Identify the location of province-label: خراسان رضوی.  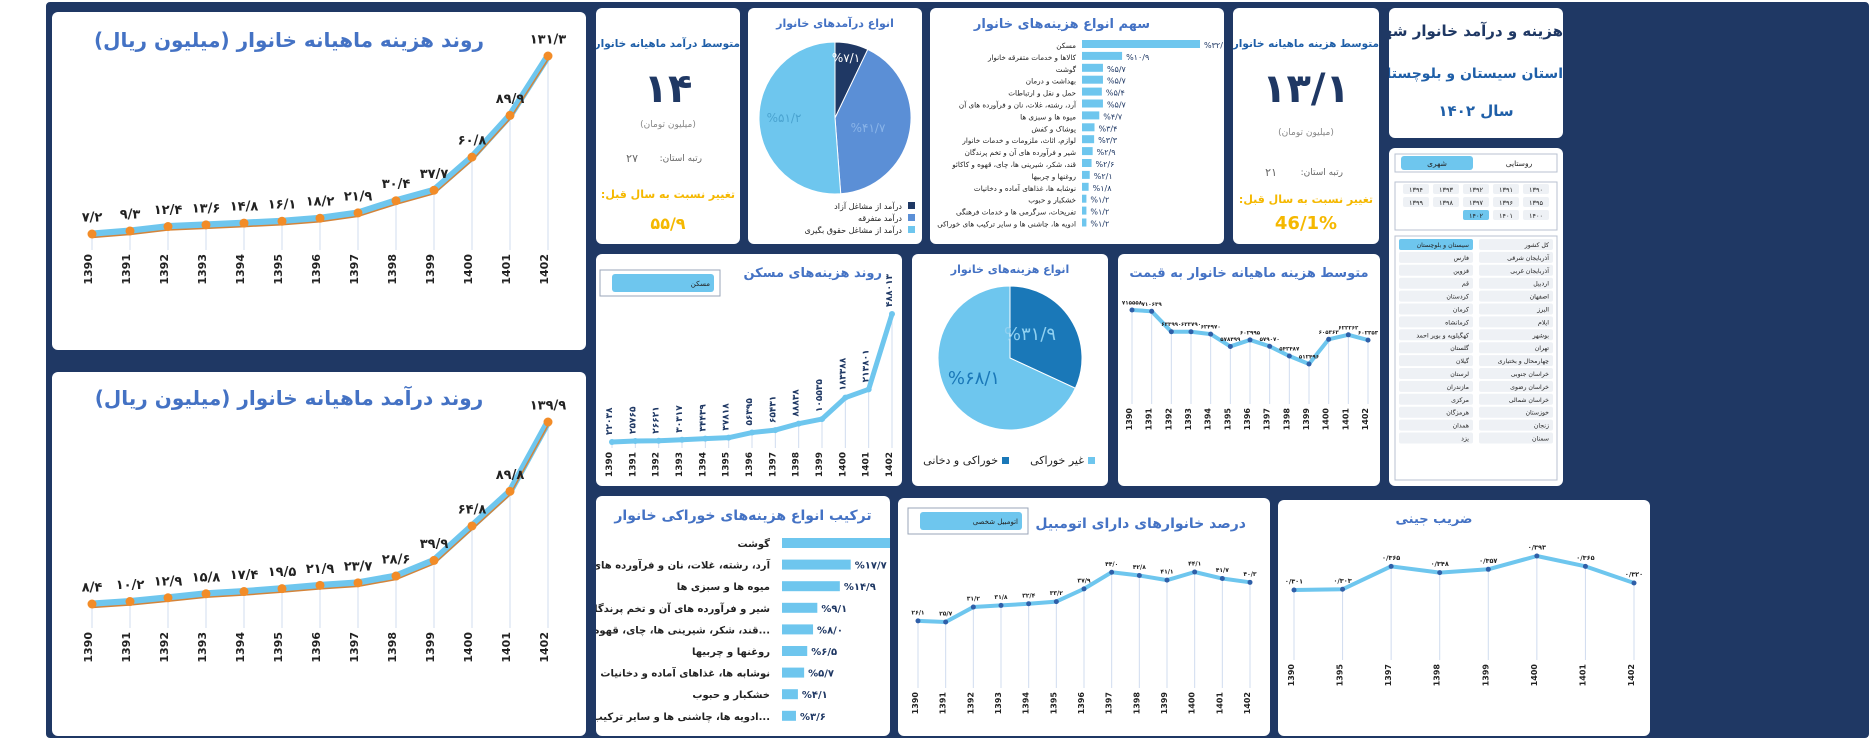
(1529, 387).